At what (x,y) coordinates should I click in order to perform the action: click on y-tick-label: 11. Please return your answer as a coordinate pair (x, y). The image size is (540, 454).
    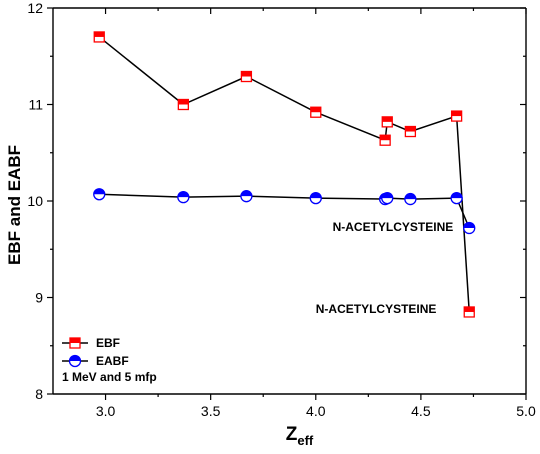
    Looking at the image, I should click on (35, 105).